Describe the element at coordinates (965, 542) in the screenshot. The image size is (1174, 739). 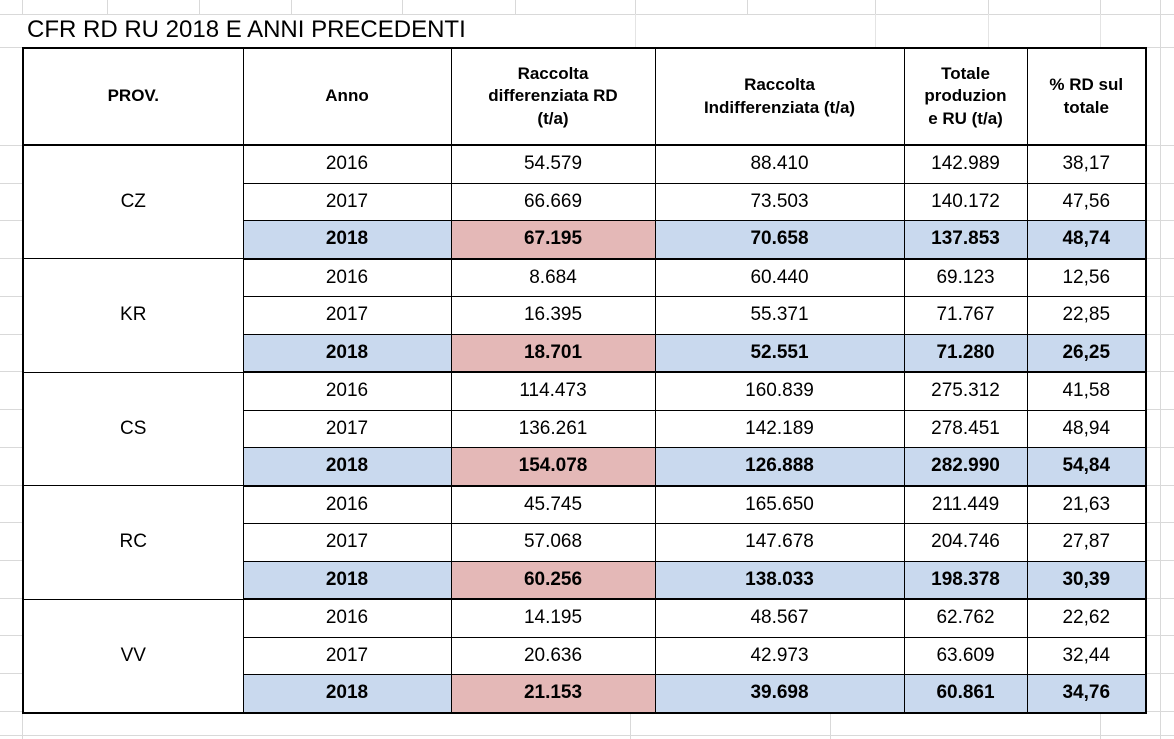
I see `cell-totale: 204.746` at that location.